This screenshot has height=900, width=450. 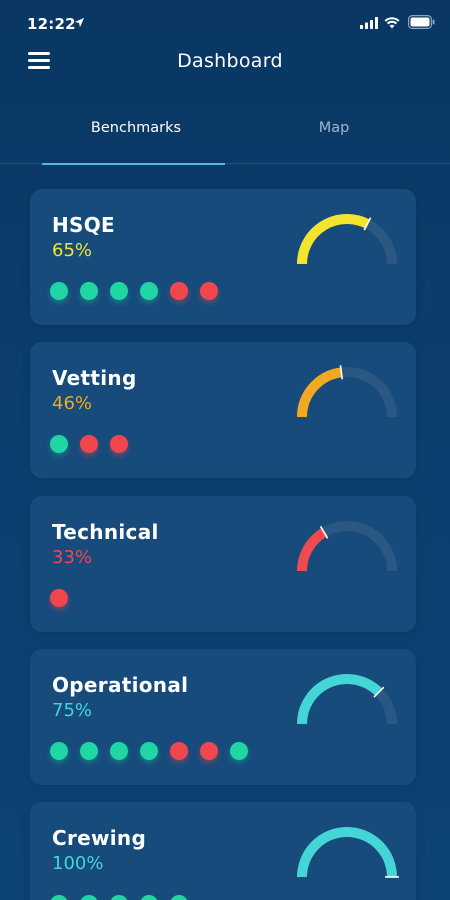 I want to click on tab-map: Map, so click(x=334, y=128).